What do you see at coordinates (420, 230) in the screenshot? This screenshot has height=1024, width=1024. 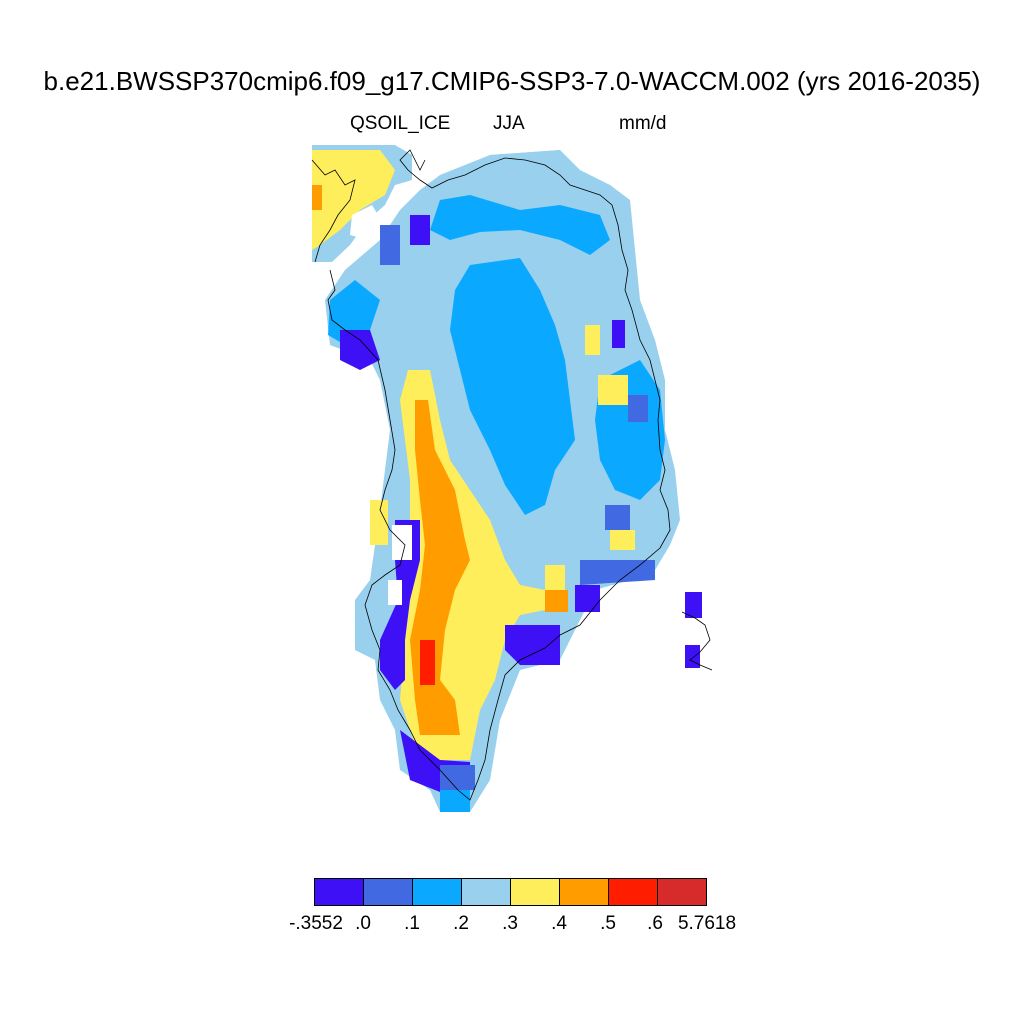 I see `north-purple-cell` at bounding box center [420, 230].